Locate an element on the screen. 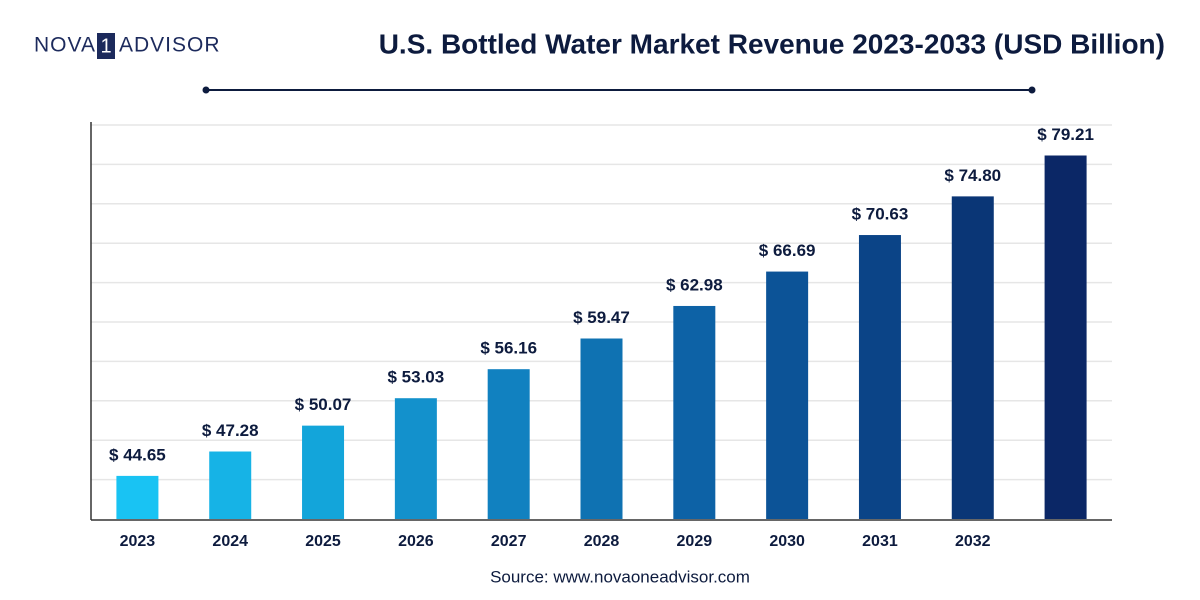  value-label: $ 56.16 is located at coordinates (508, 348).